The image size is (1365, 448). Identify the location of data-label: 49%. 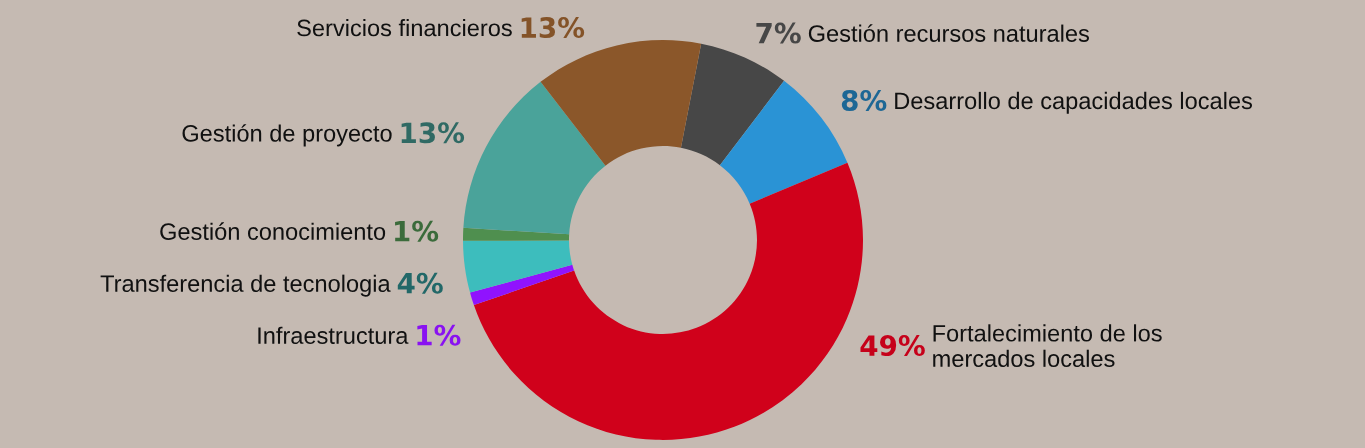
(892, 346).